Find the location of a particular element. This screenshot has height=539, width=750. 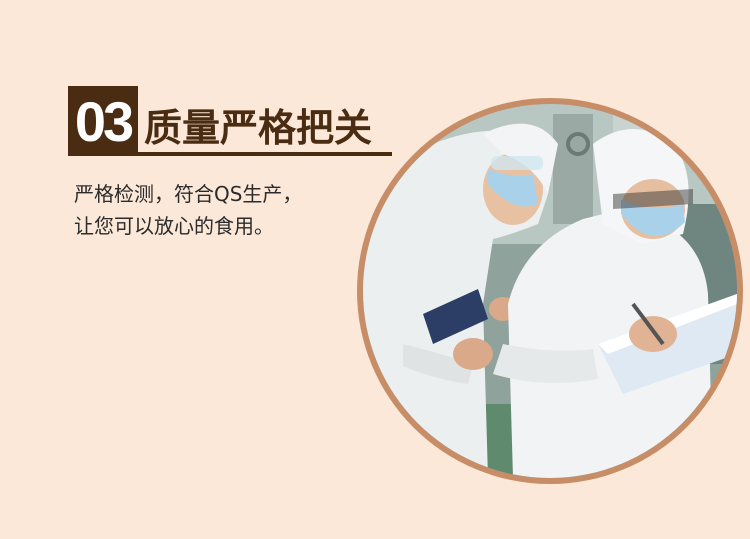

section-title: 质量严格把关 is located at coordinates (258, 128).